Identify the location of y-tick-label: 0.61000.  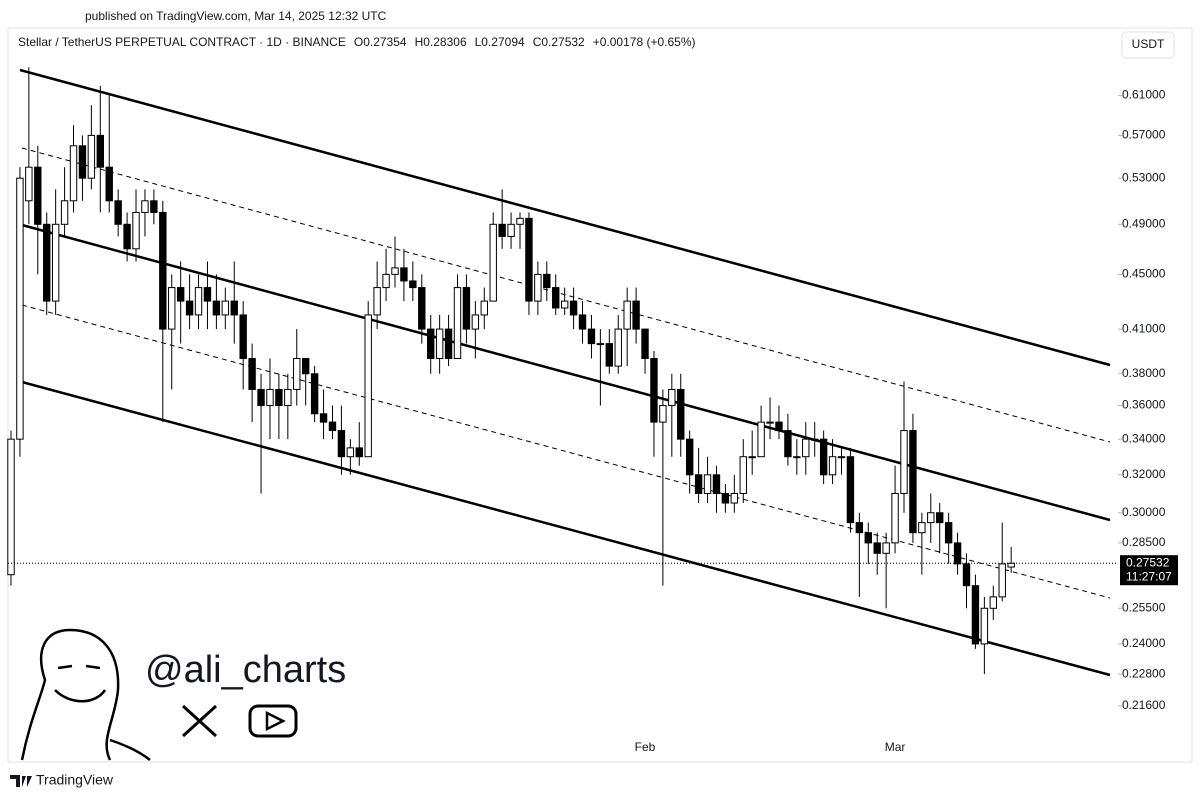
(1144, 95).